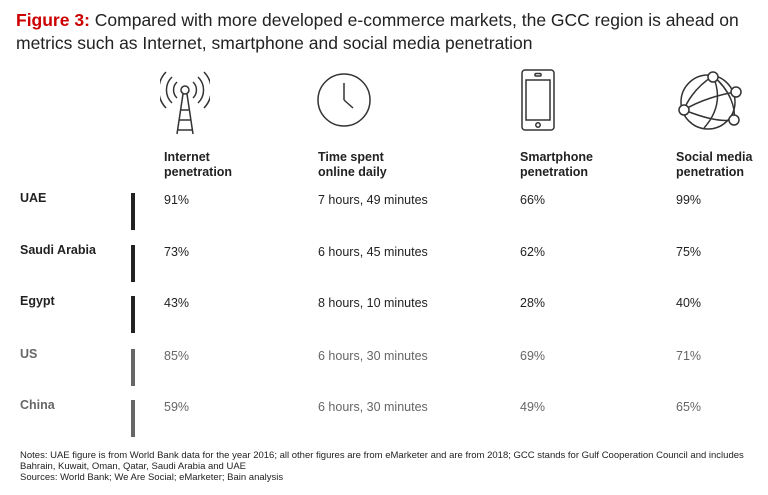 This screenshot has height=495, width=768. What do you see at coordinates (53, 20) in the screenshot?
I see `figure-label: Figure 3:` at bounding box center [53, 20].